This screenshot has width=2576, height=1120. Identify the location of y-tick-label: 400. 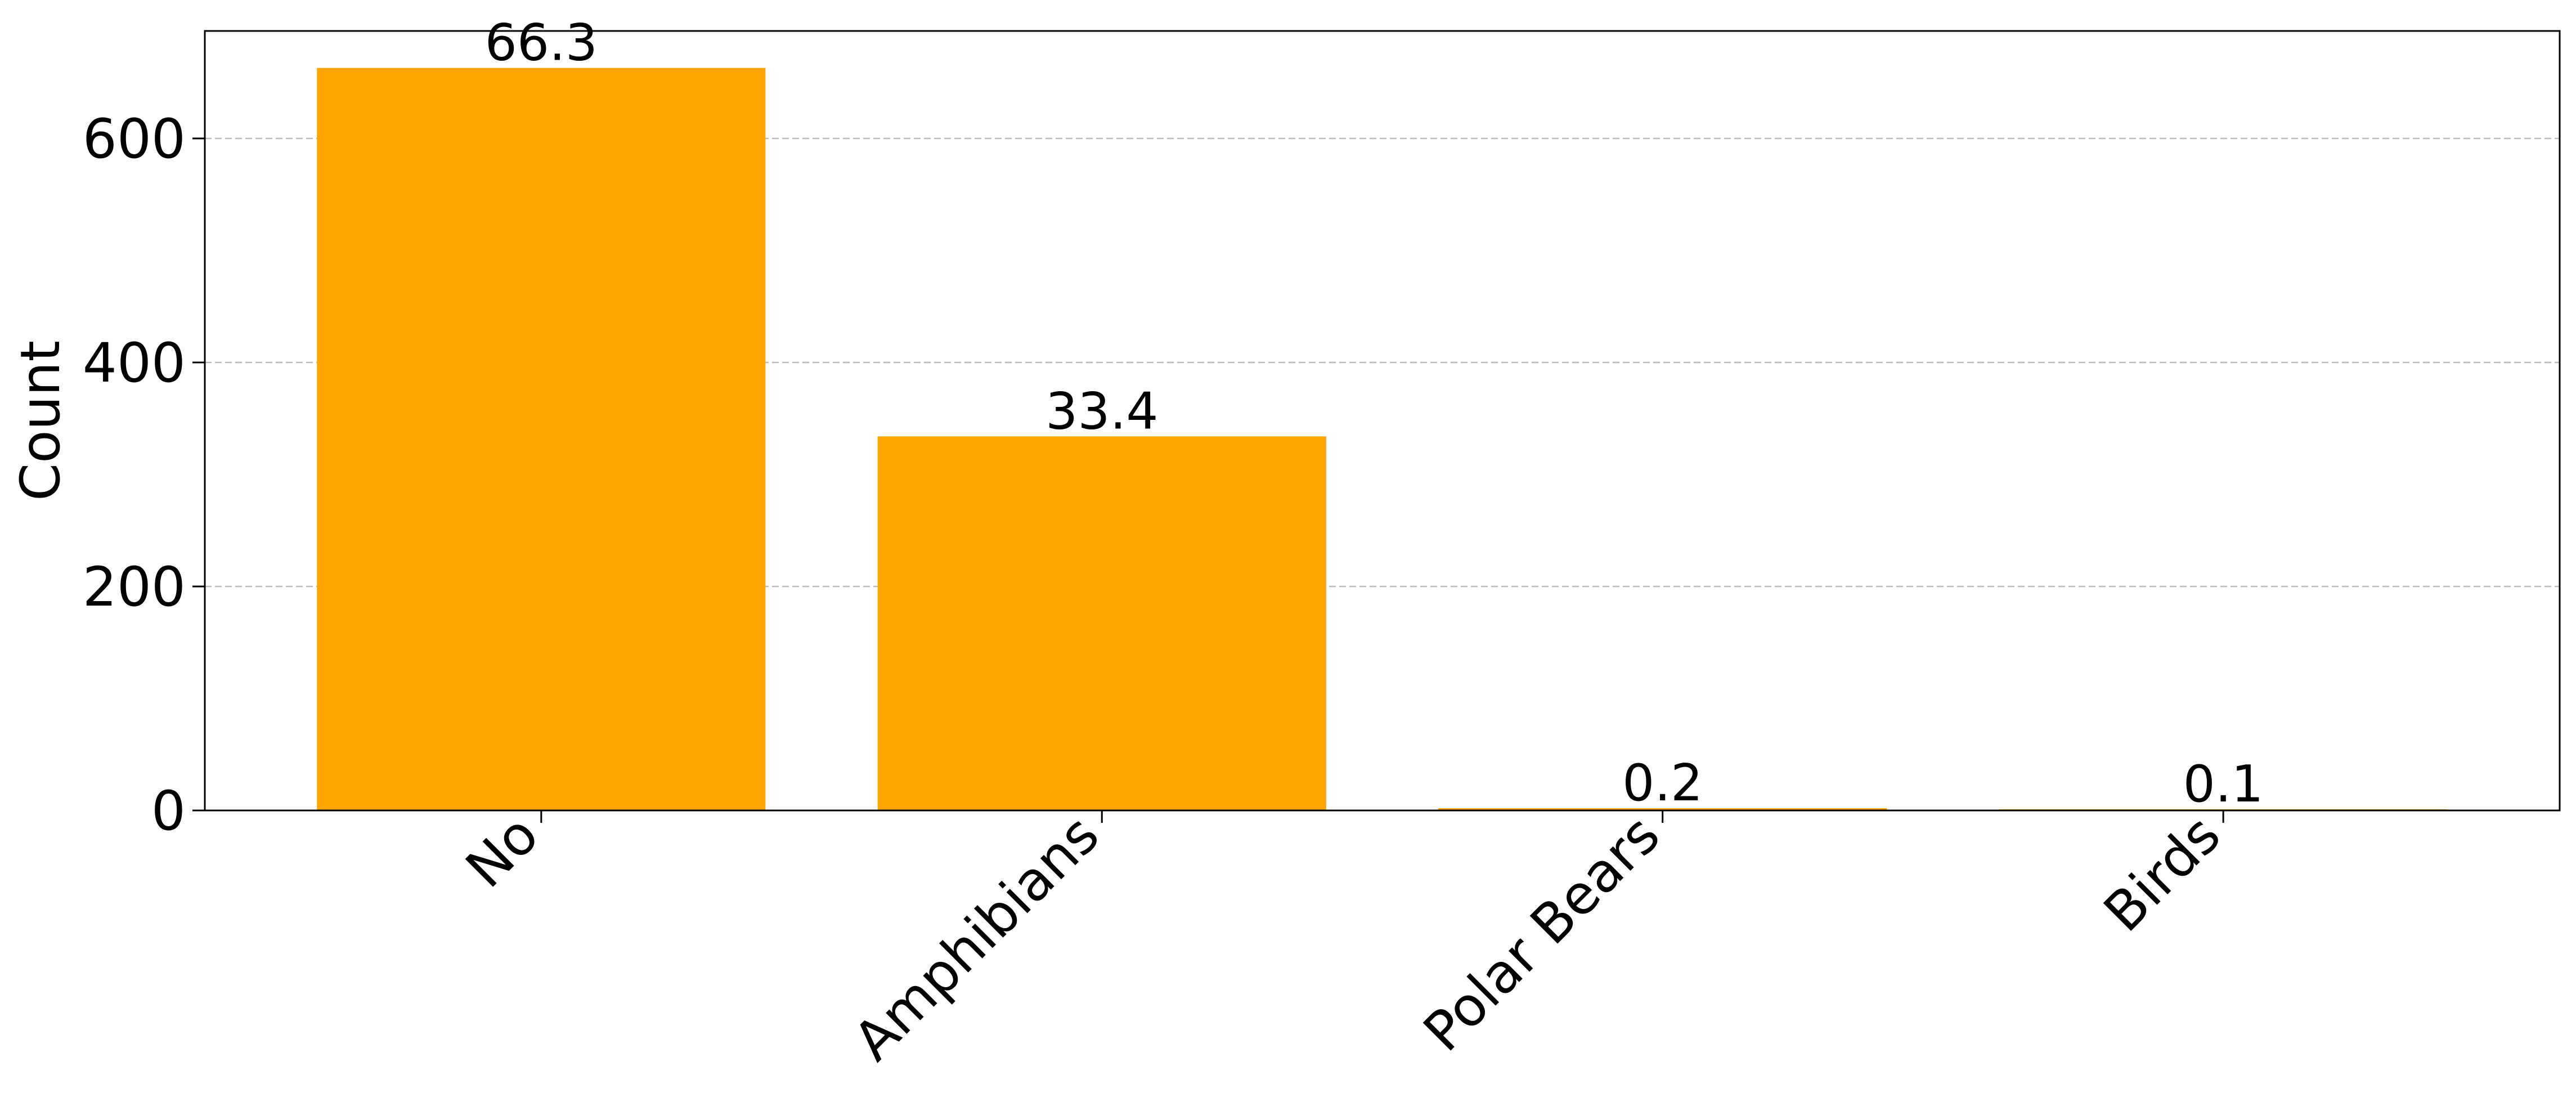
(134, 363).